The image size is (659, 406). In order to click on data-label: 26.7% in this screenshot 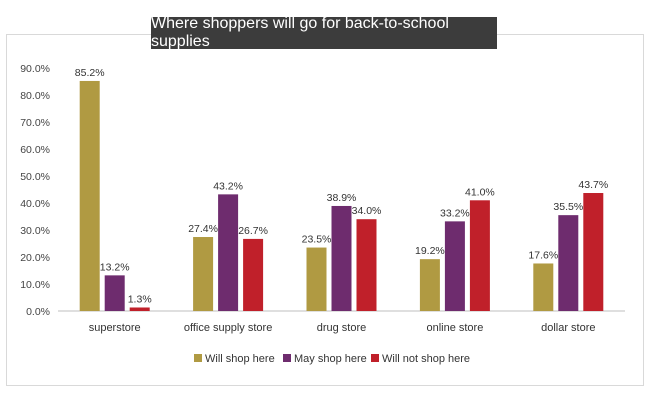, I will do `click(253, 231)`.